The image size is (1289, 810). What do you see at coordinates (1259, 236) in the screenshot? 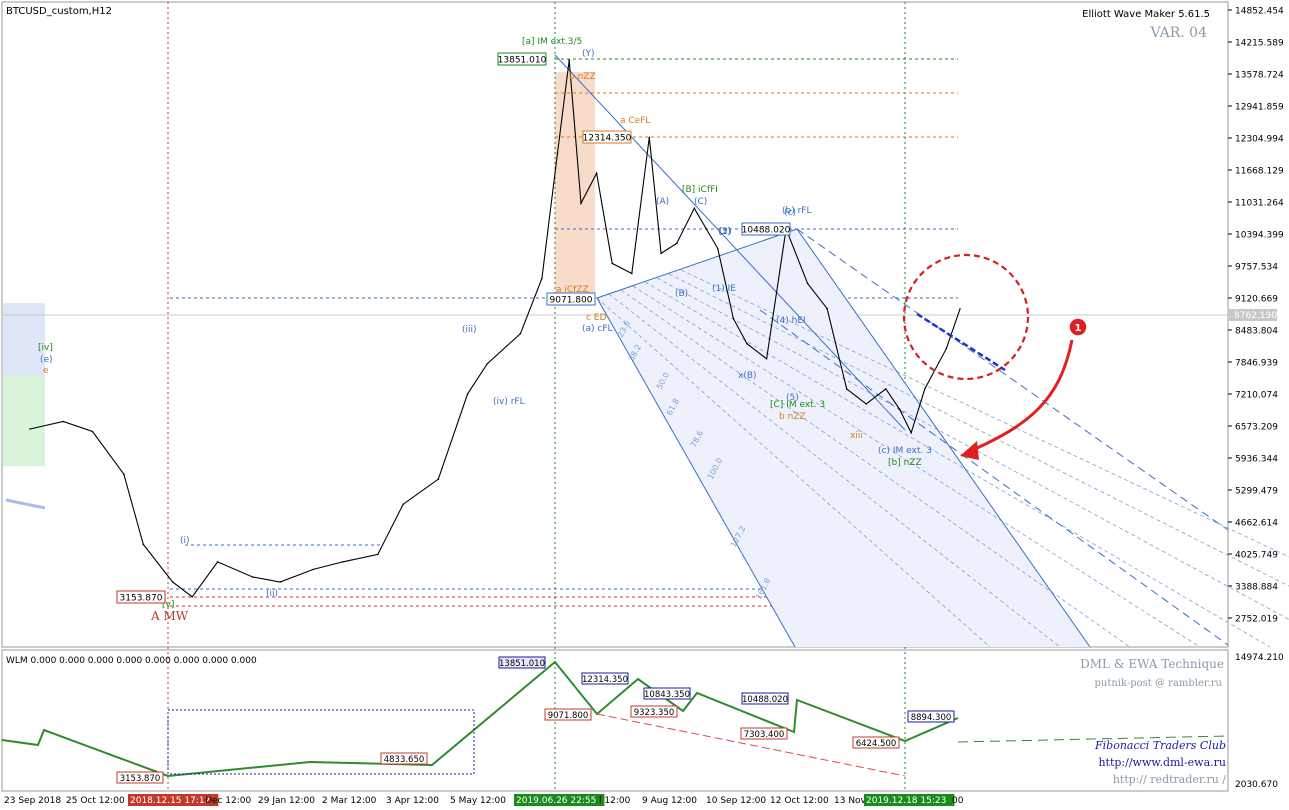
I see `y-tick-label: 10394.399` at bounding box center [1259, 236].